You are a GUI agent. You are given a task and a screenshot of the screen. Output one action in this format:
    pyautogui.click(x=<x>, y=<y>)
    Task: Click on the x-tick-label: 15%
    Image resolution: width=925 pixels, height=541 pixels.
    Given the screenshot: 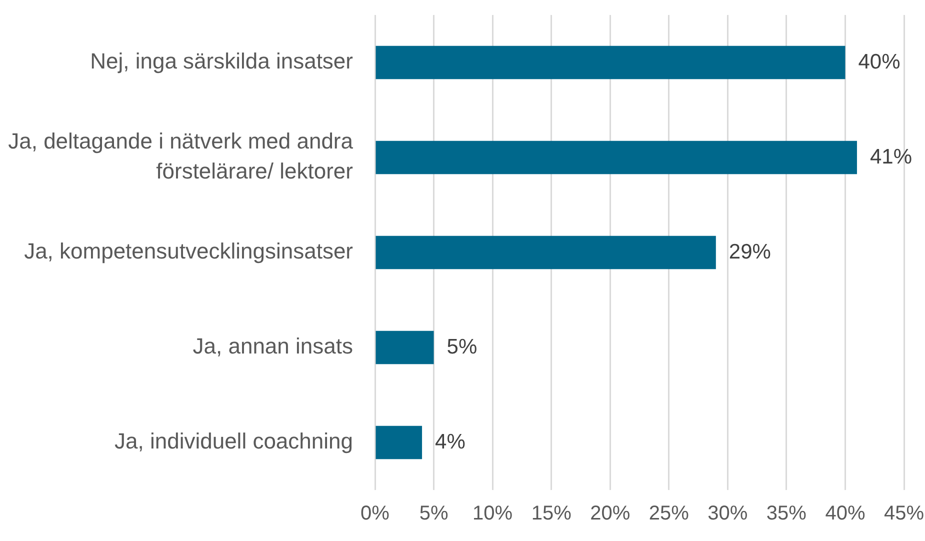 What is the action you would take?
    pyautogui.click(x=551, y=513)
    